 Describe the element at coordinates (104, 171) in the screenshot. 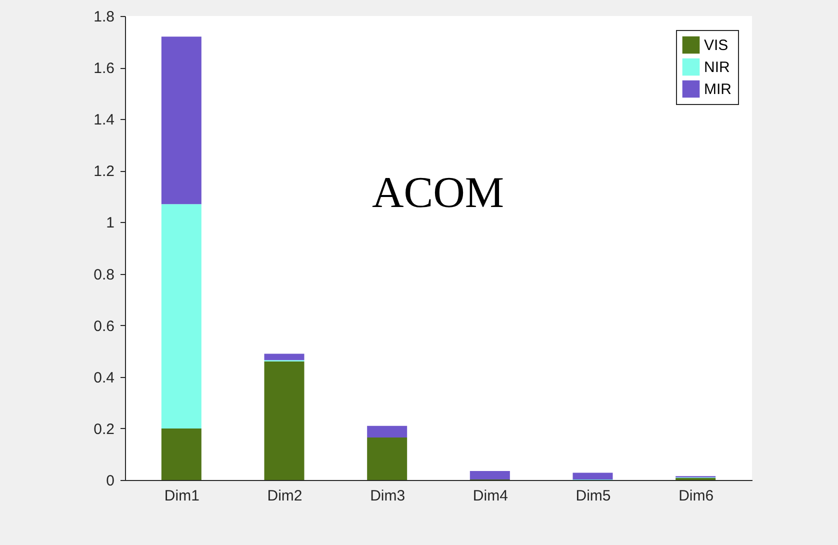

I see `y-tick-label: 1.2` at that location.